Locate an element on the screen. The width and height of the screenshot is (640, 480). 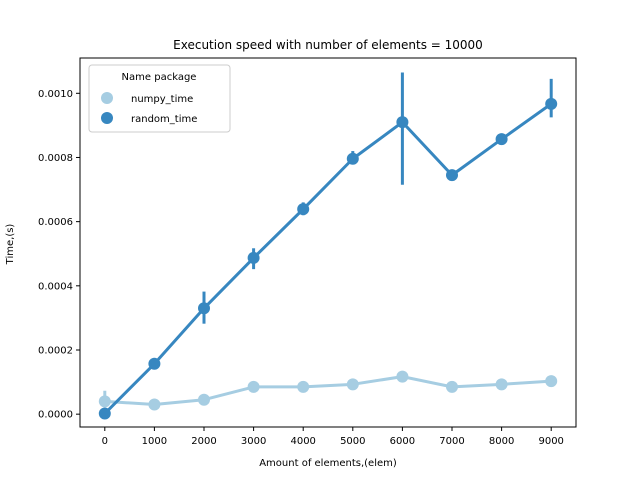
x-tick-label-5000: 5000 is located at coordinates (352, 441).